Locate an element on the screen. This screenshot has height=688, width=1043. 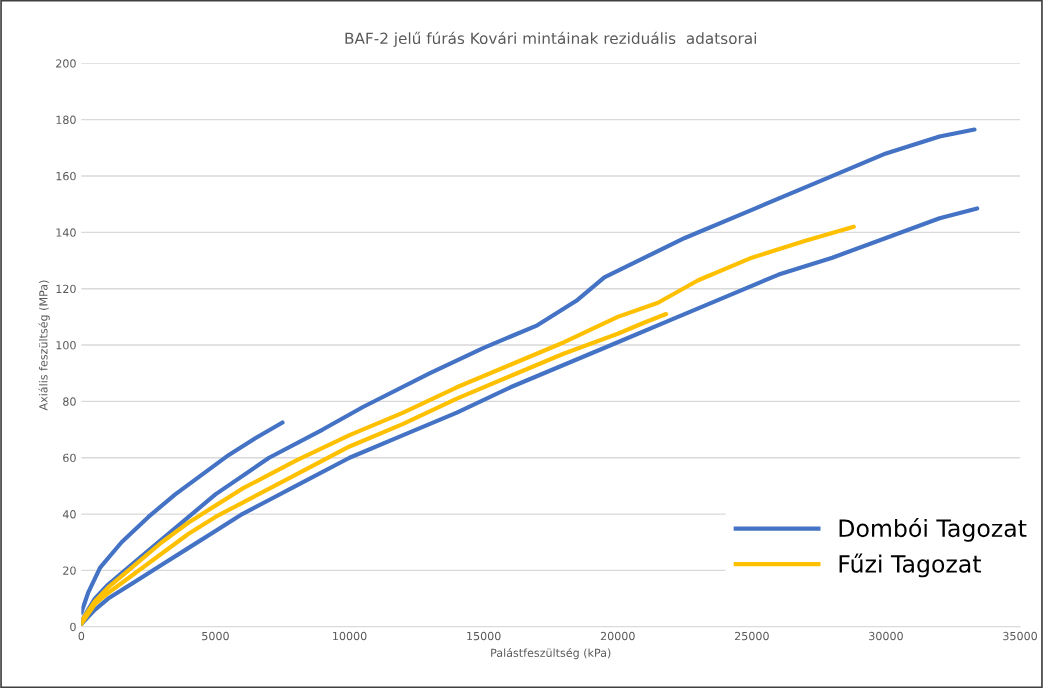
legend-label: Fűzi Tagozat is located at coordinates (910, 565).